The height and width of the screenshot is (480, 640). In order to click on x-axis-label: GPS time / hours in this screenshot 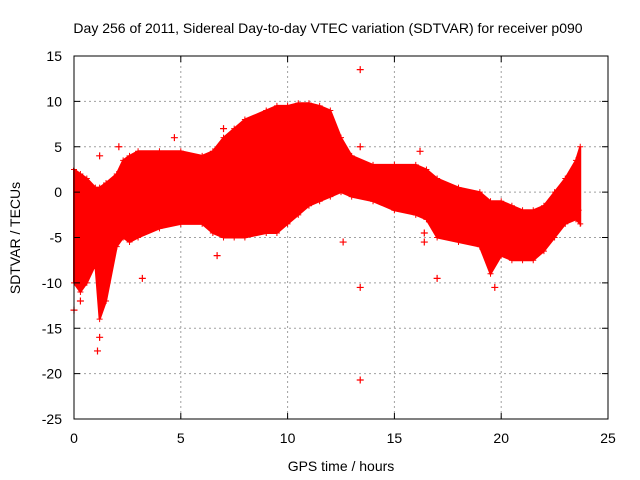, I will do `click(341, 466)`.